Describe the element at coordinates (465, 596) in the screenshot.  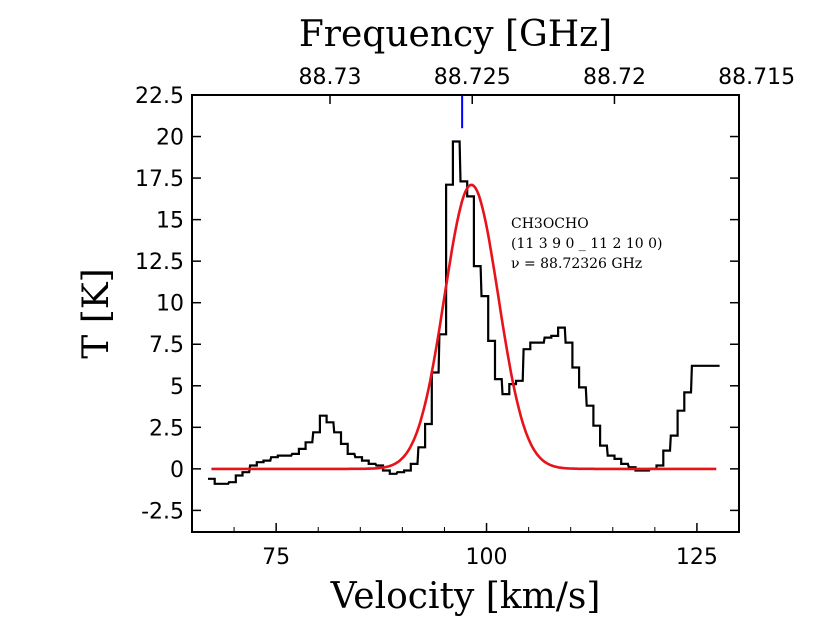
I see `x-axis-title: Velocity [km/s]` at that location.